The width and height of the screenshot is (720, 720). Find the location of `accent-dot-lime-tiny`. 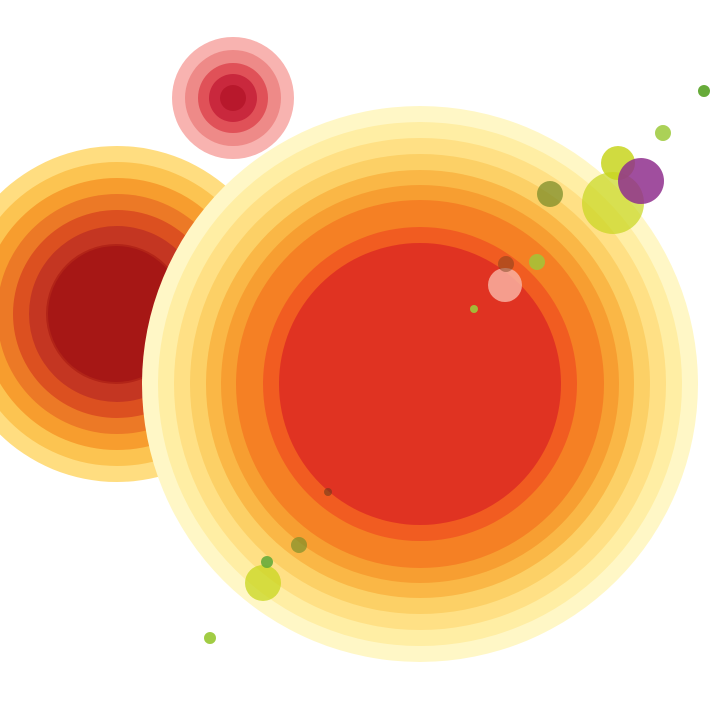

accent-dot-lime-tiny is located at coordinates (474, 309).